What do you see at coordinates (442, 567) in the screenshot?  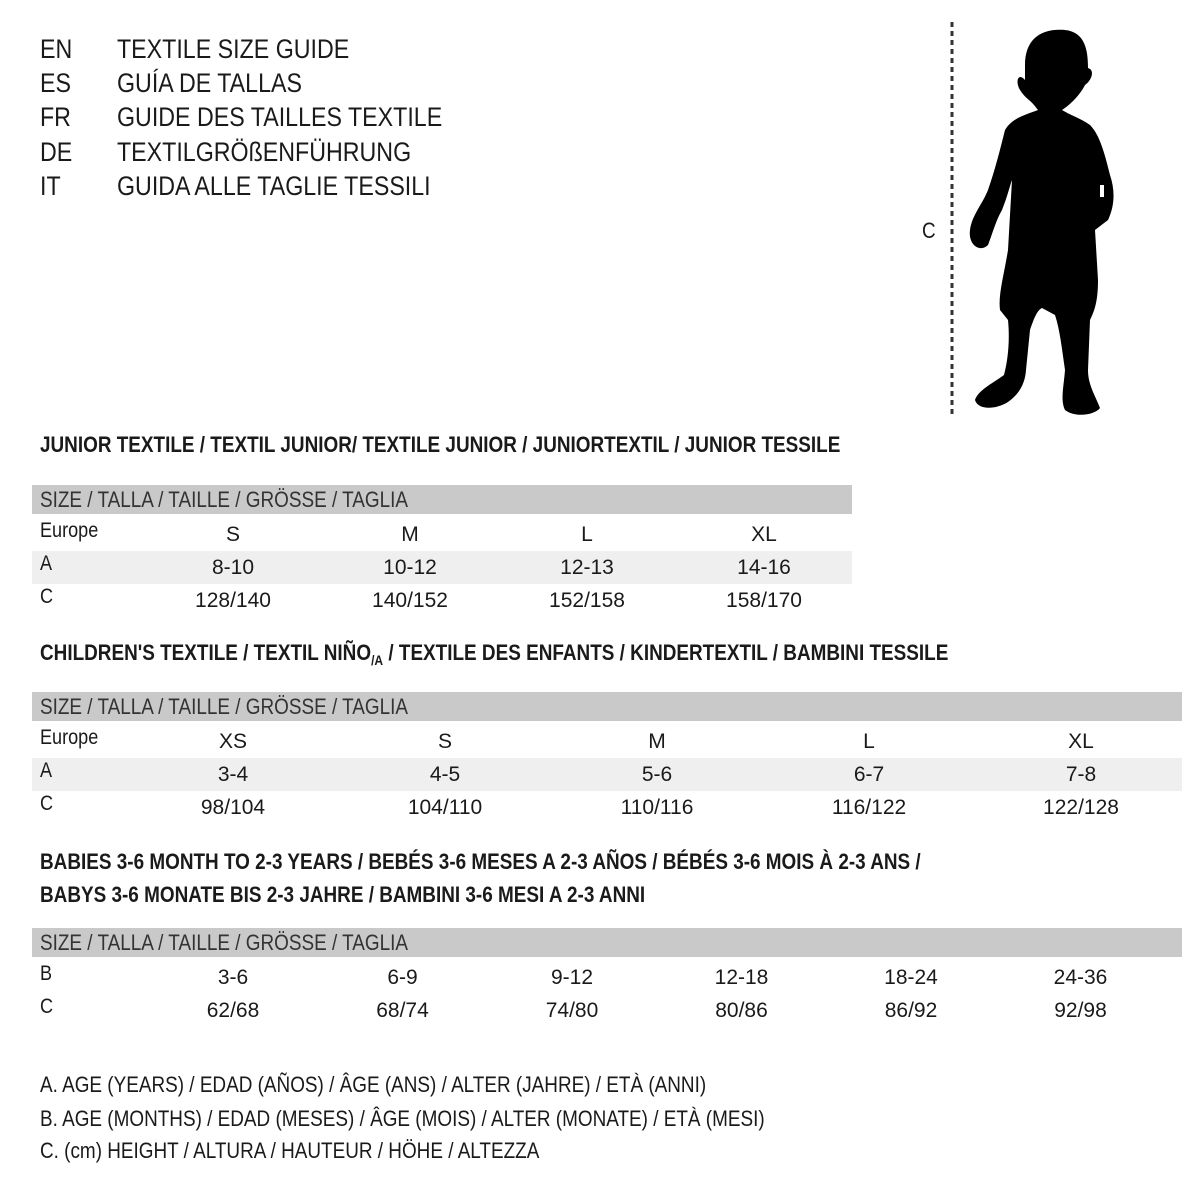 I see `table-row: A 8-10 10-12 12-13 14-16` at bounding box center [442, 567].